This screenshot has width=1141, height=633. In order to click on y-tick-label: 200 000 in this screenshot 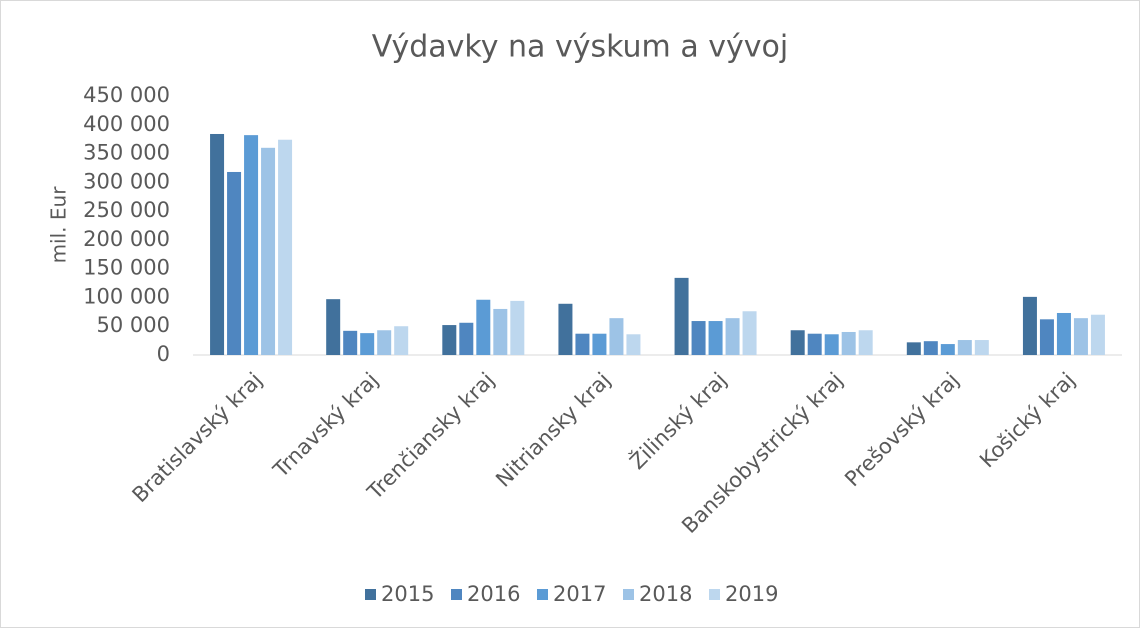, I will do `click(126, 239)`.